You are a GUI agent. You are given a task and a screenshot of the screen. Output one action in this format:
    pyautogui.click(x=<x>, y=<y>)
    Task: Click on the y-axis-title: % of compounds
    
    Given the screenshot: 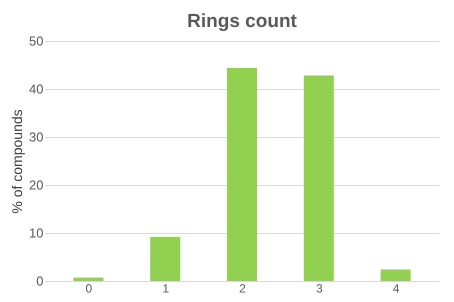 What is the action you would take?
    pyautogui.click(x=17, y=161)
    